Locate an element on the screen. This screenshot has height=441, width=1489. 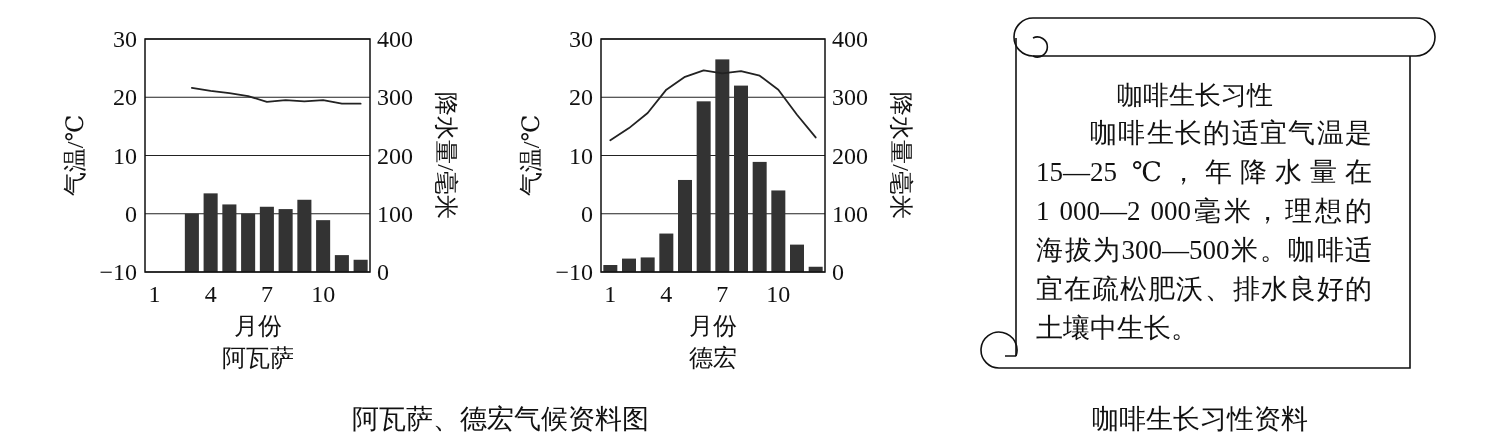
text: 德宏 is located at coordinates (713, 358).